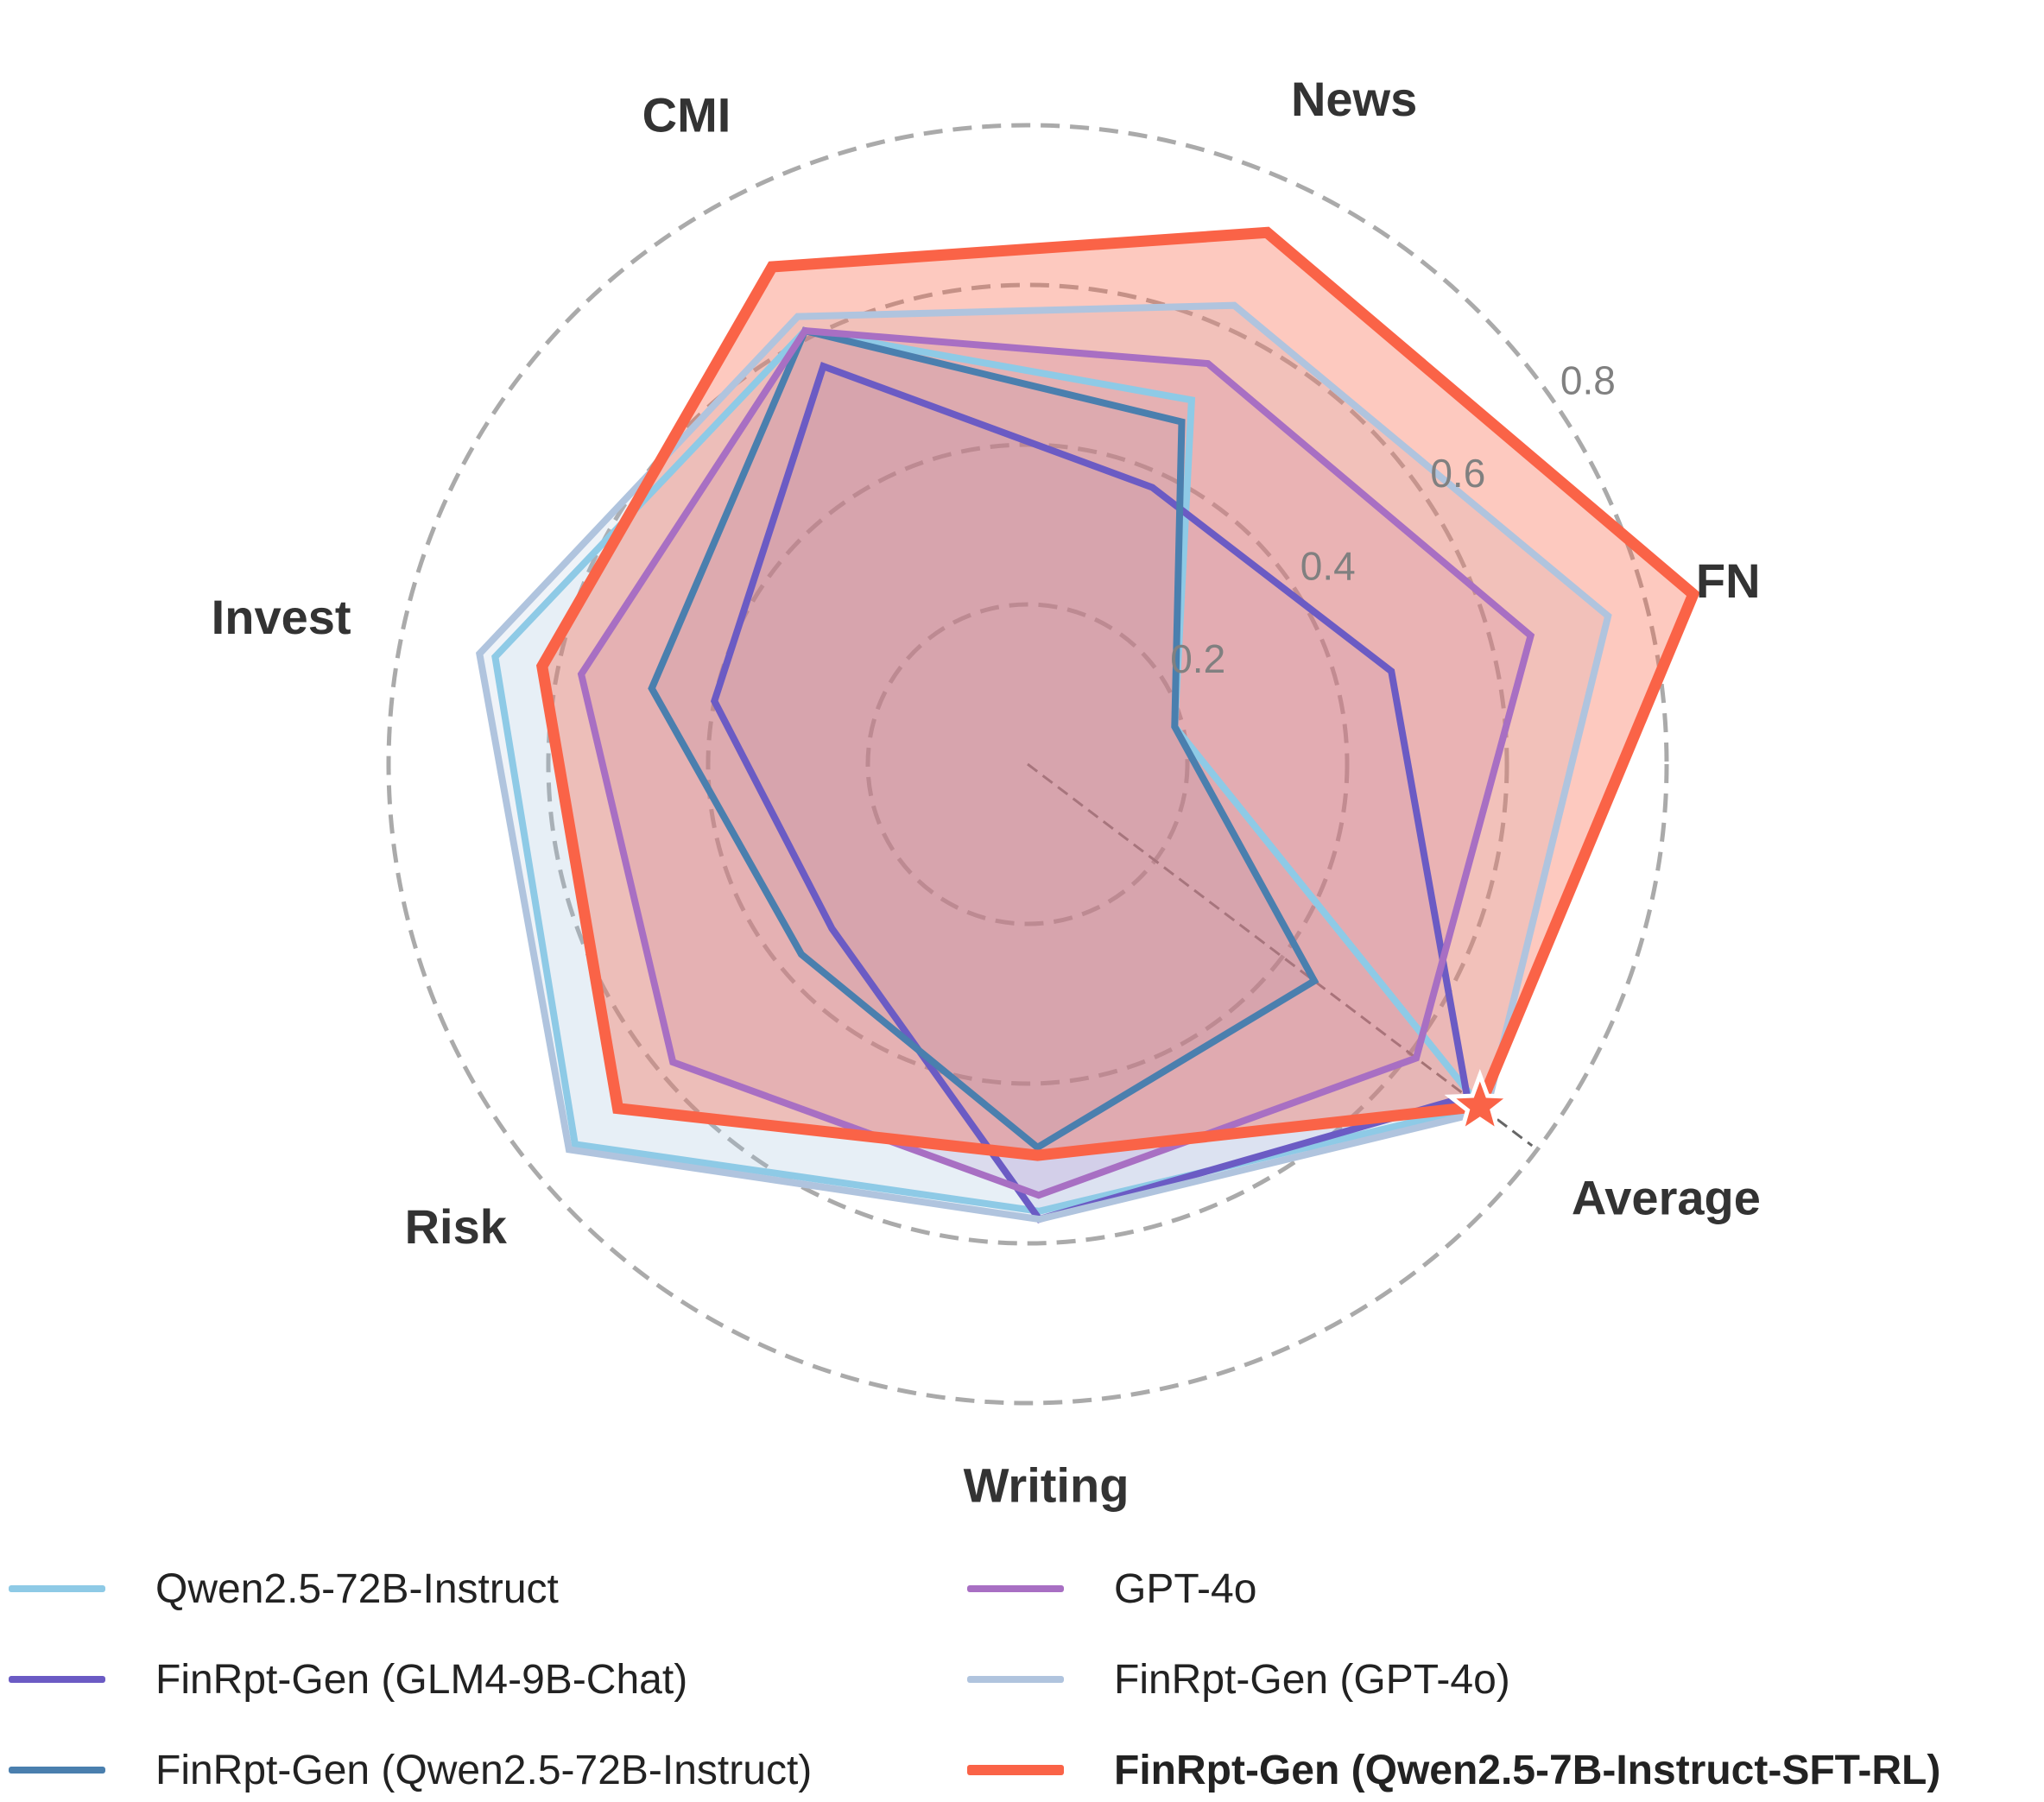 This screenshot has height=1802, width=2044. Describe the element at coordinates (1728, 580) in the screenshot. I see `axis-label-fn: FN` at that location.